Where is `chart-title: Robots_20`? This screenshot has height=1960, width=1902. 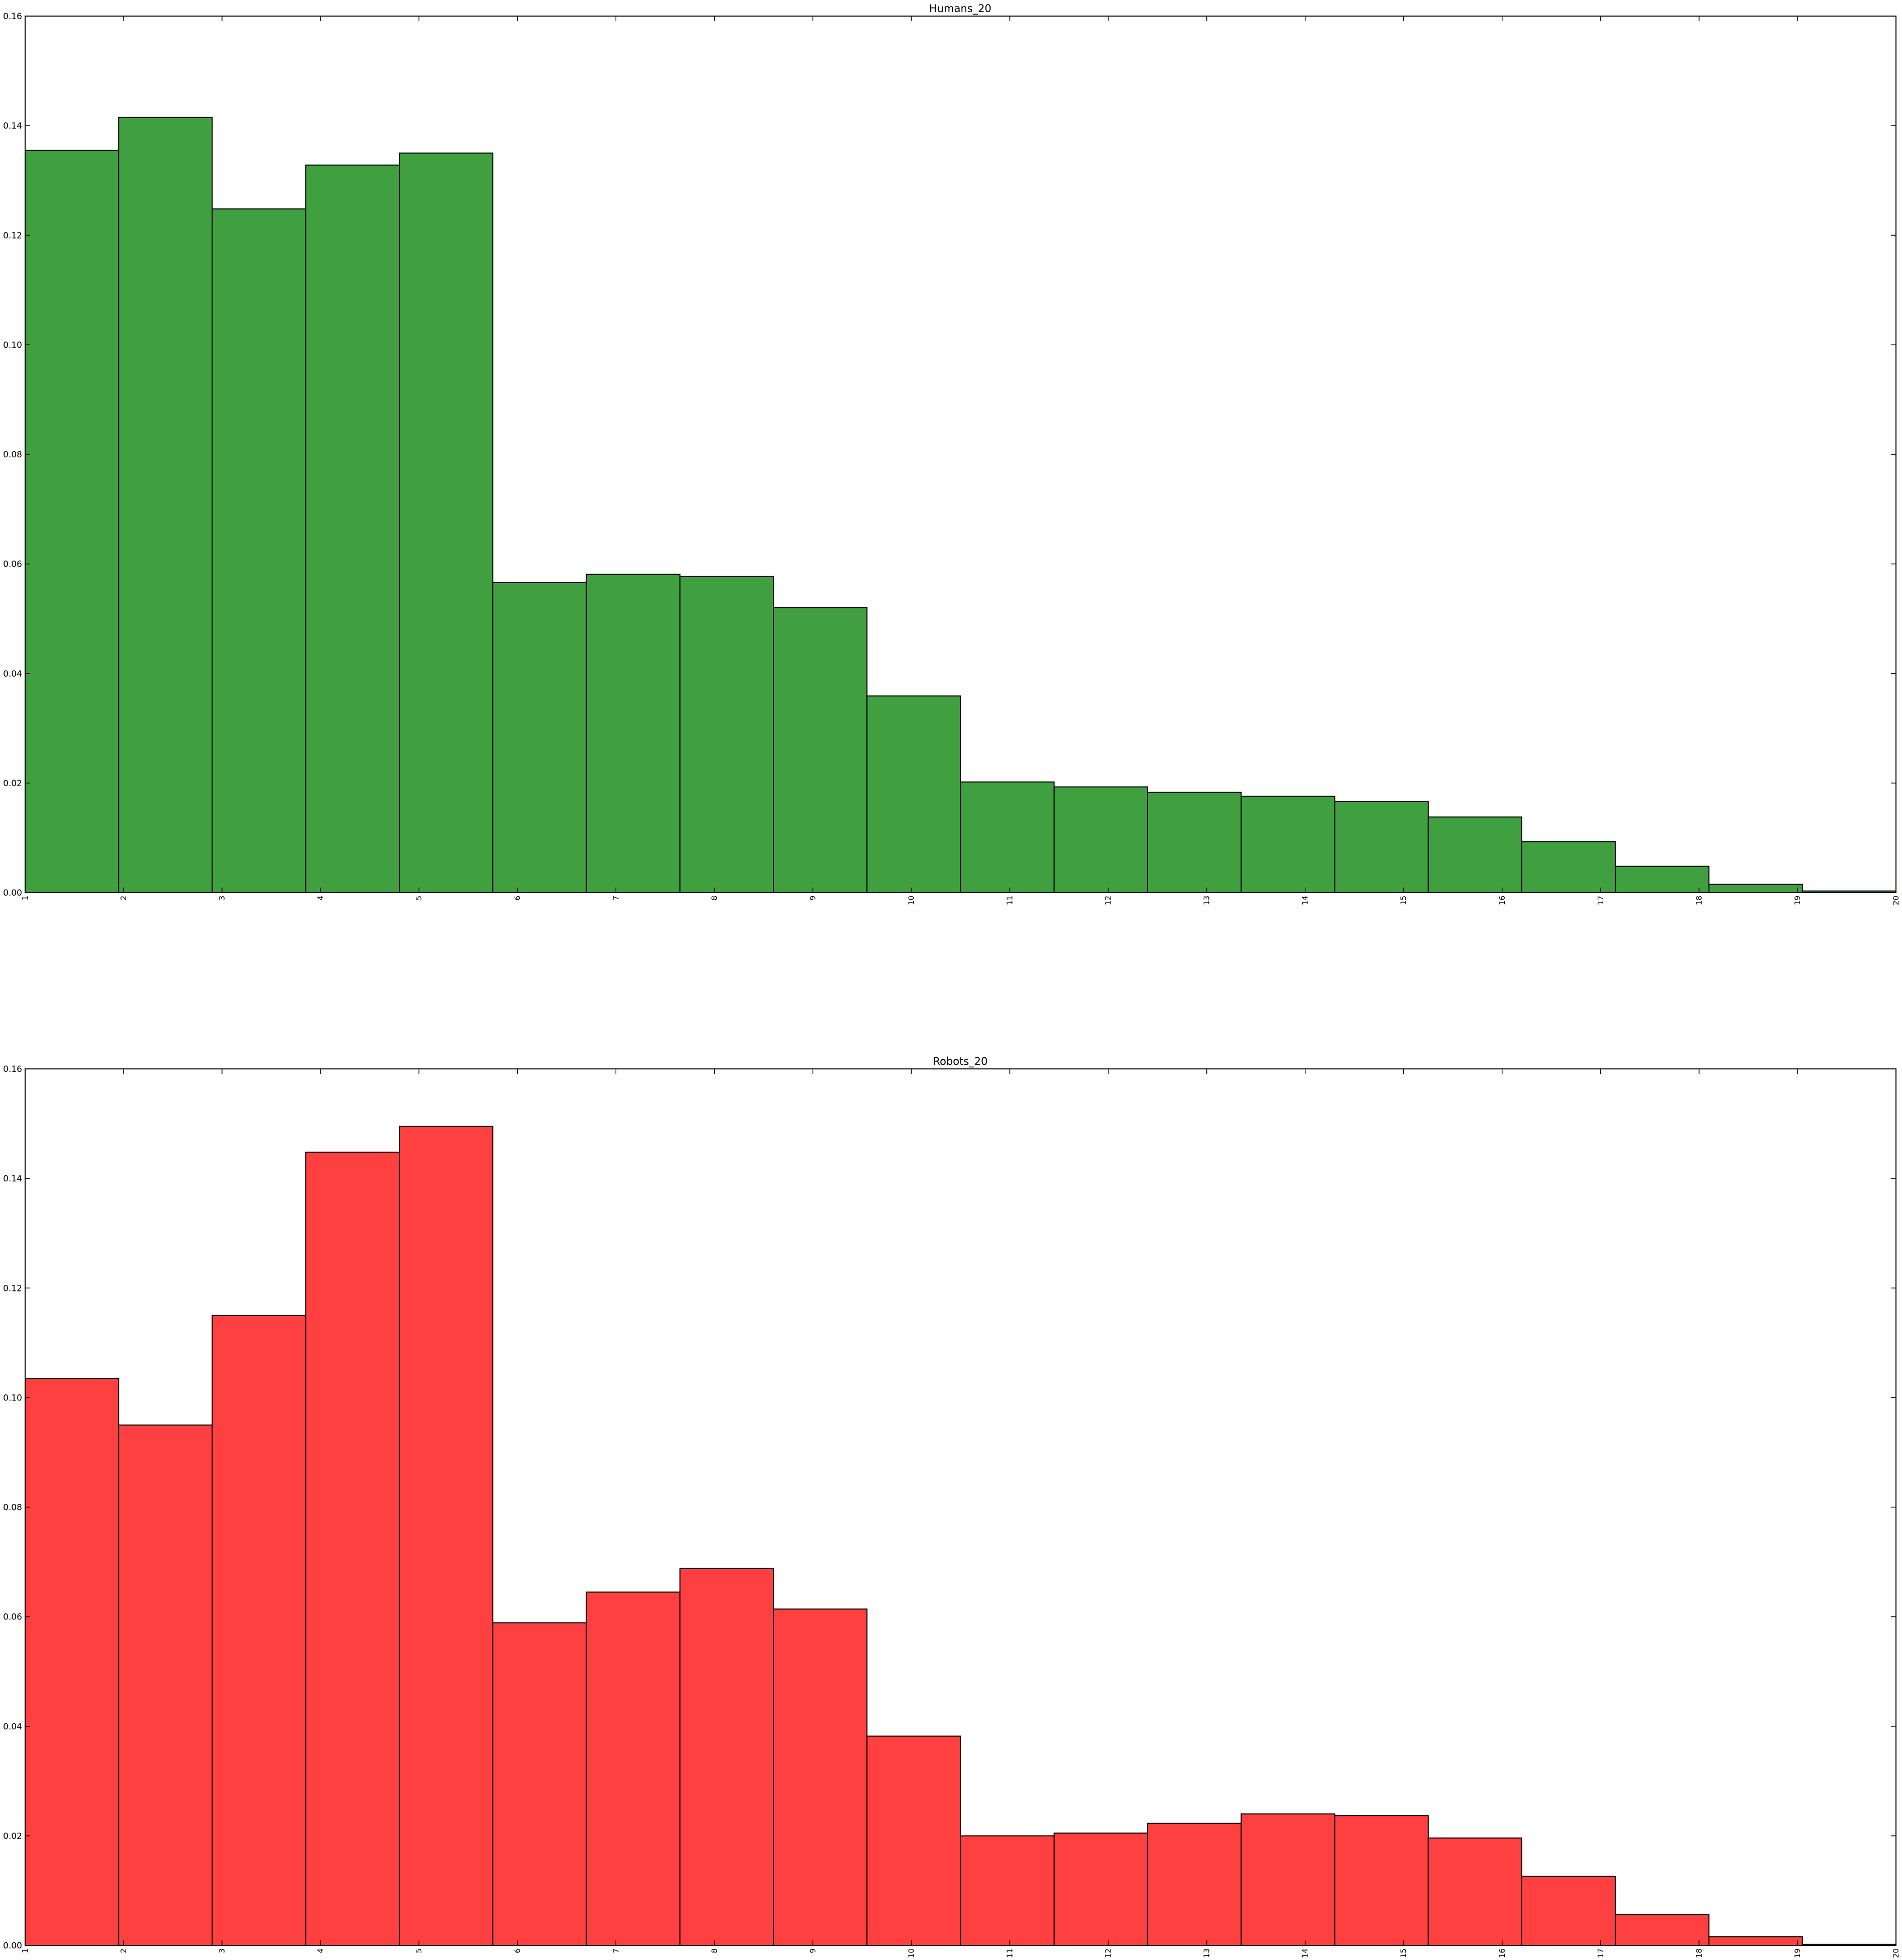
chart-title: Robots_20 is located at coordinates (960, 1062).